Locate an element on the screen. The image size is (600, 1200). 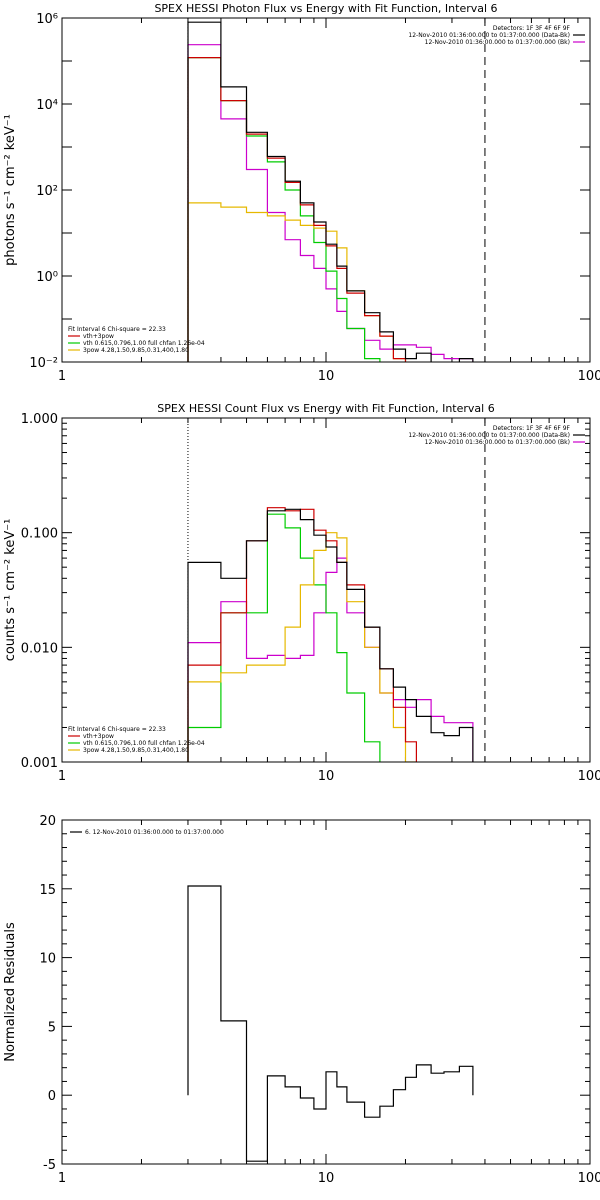
y-tick-label: 10⁶ is located at coordinates (47, 19).